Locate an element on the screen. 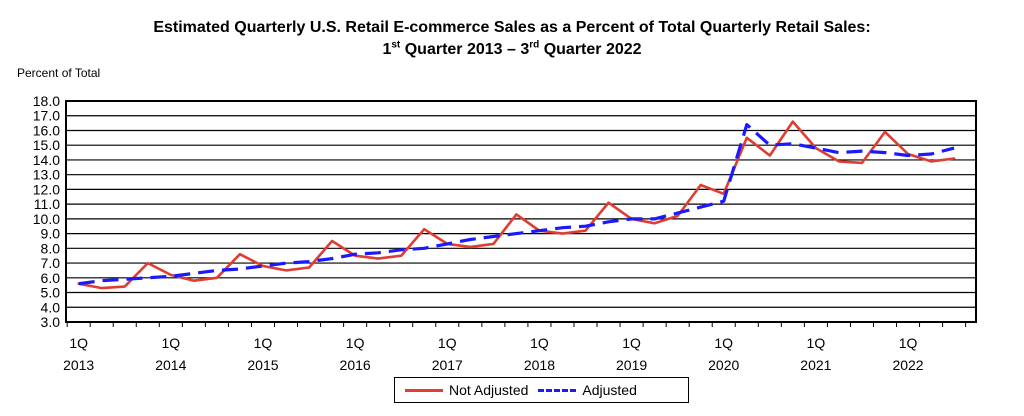 The width and height of the screenshot is (1024, 416). x-tick-label-year: 2022 is located at coordinates (907, 365).